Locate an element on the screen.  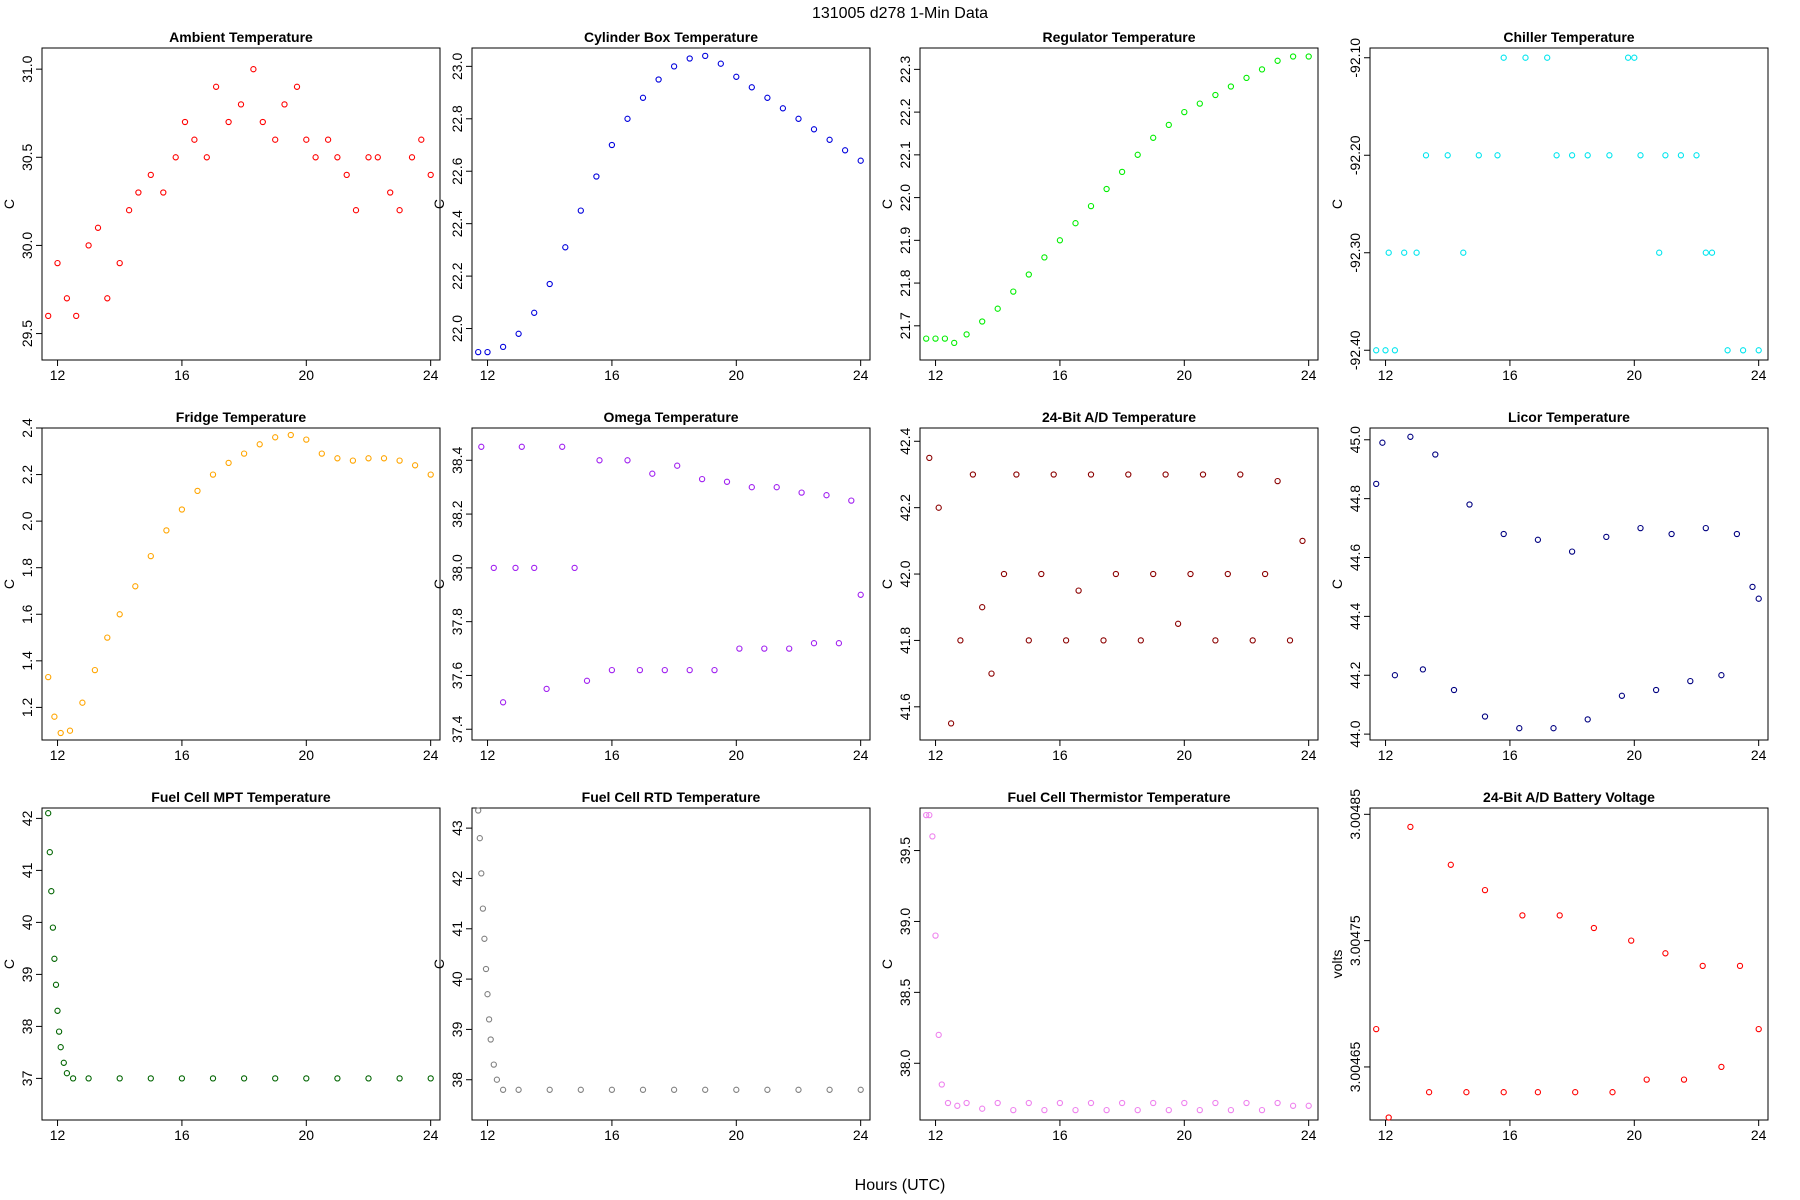
y-tick-label: 31.0 is located at coordinates (27, 68).